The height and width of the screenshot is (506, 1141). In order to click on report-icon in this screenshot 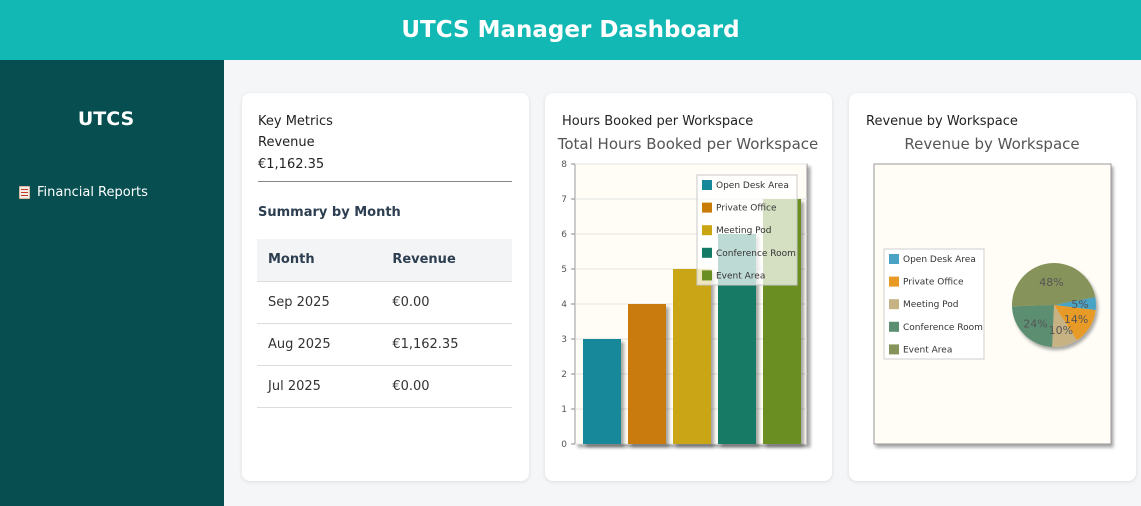, I will do `click(24, 192)`.